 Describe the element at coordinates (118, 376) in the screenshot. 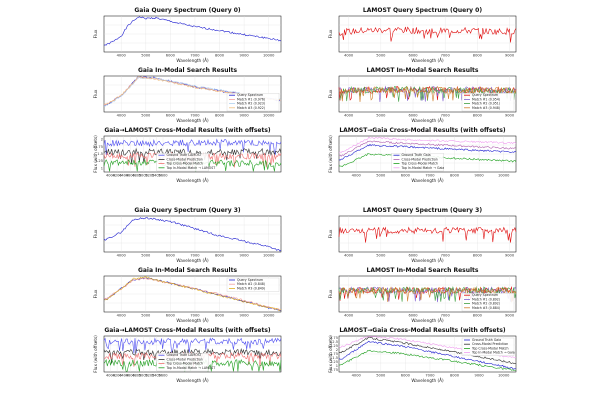

I see `x-tick-label: 4200` at that location.